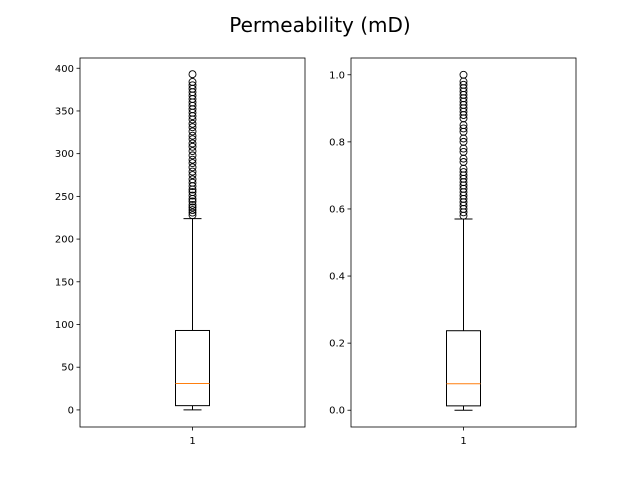  What do you see at coordinates (337, 209) in the screenshot?
I see `y-tick-label: 0.6` at bounding box center [337, 209].